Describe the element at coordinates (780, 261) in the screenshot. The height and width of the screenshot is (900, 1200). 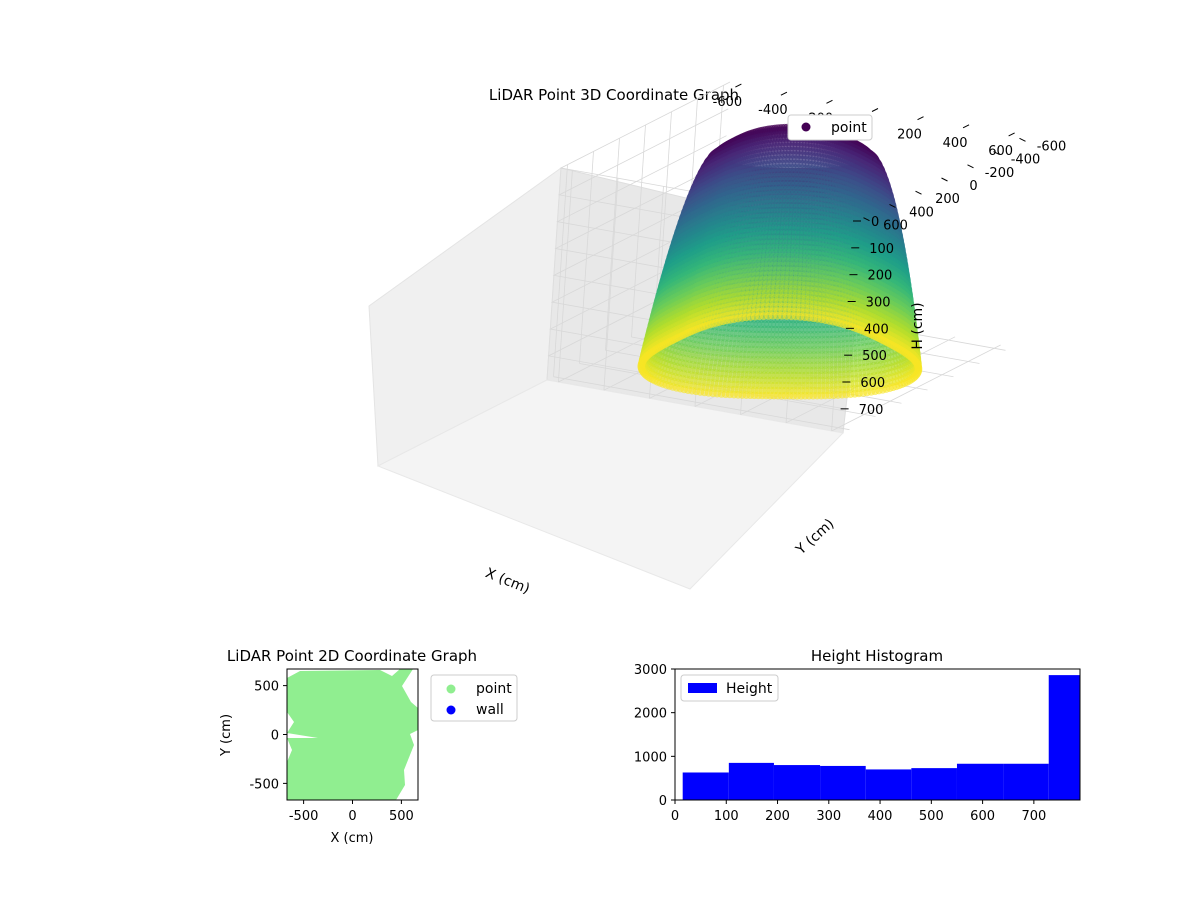
I see `point-cloud` at that location.